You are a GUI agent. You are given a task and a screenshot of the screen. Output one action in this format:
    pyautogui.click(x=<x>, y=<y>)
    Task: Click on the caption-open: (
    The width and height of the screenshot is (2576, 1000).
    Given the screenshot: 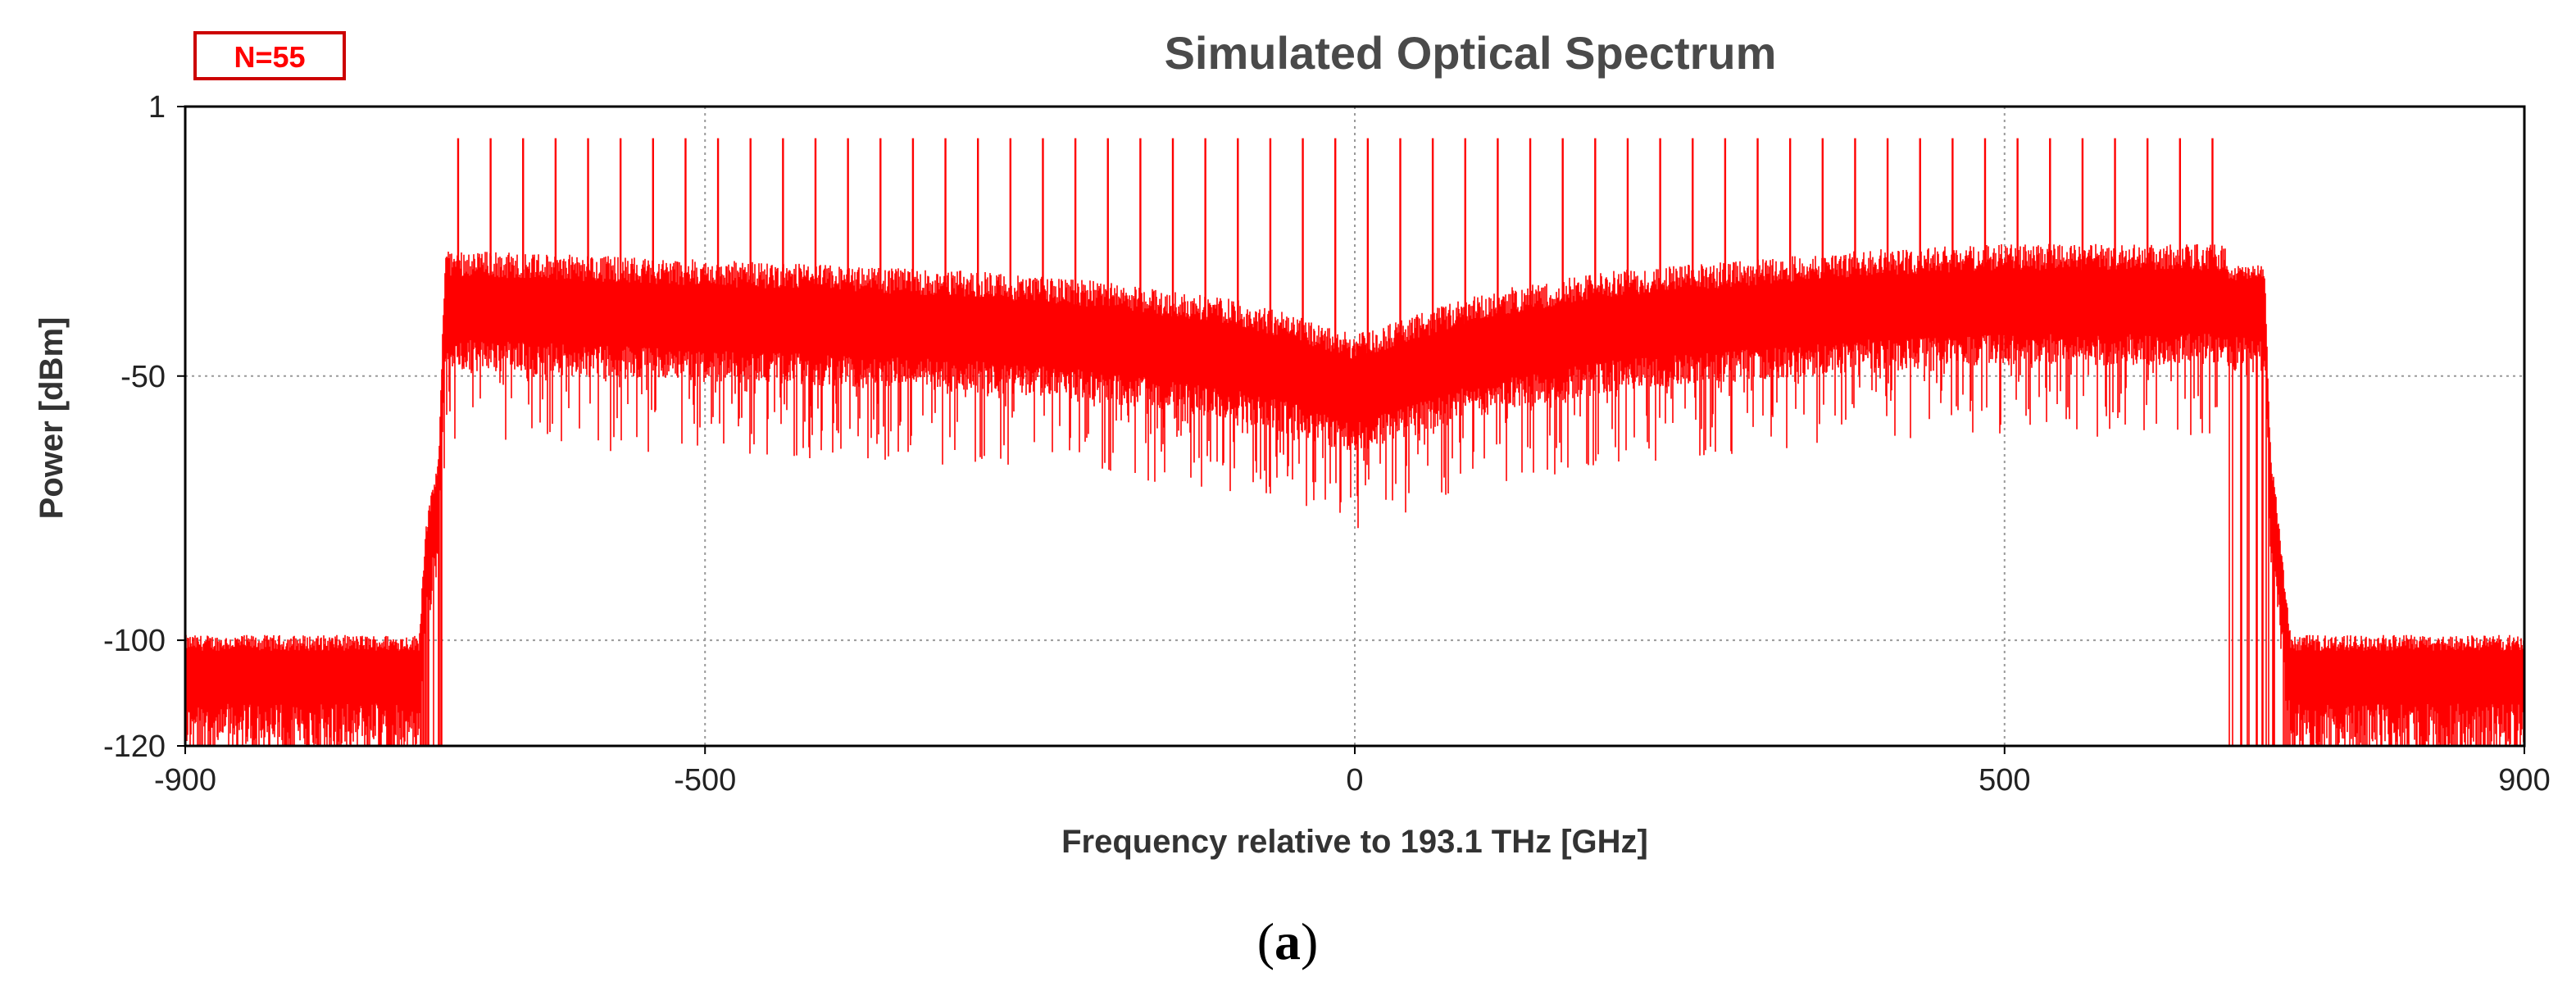 What is the action you would take?
    pyautogui.click(x=1265, y=941)
    